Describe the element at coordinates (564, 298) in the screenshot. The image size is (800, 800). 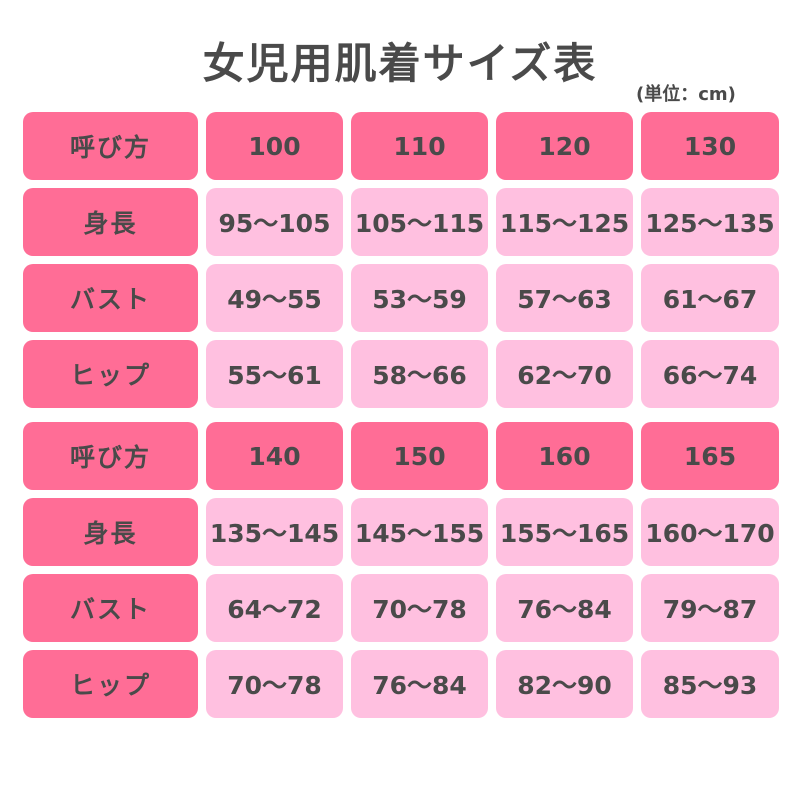
I see `value-cell: 57〜63` at that location.